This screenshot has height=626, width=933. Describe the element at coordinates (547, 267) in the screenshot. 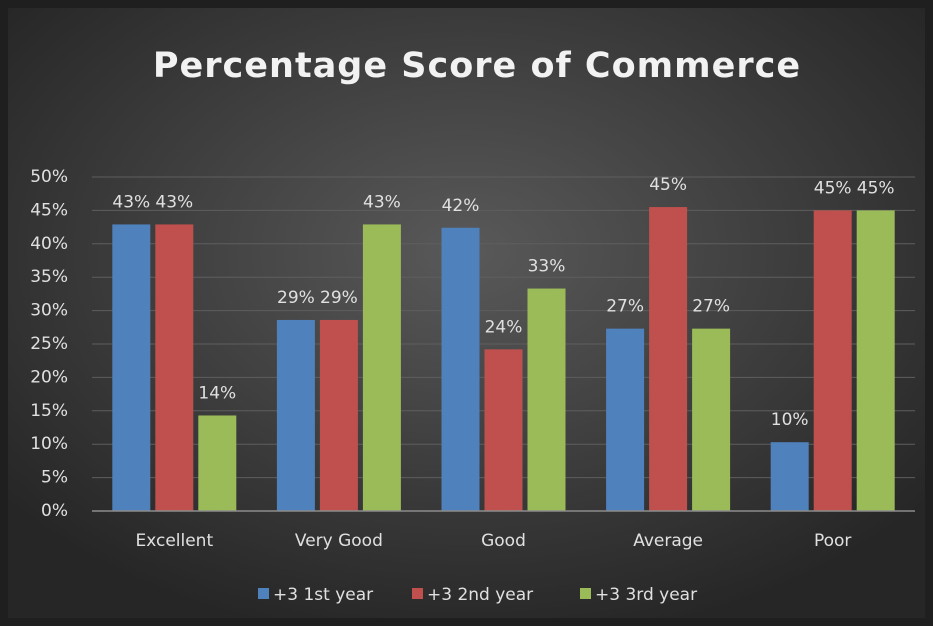

I see `data-label: 33%` at that location.